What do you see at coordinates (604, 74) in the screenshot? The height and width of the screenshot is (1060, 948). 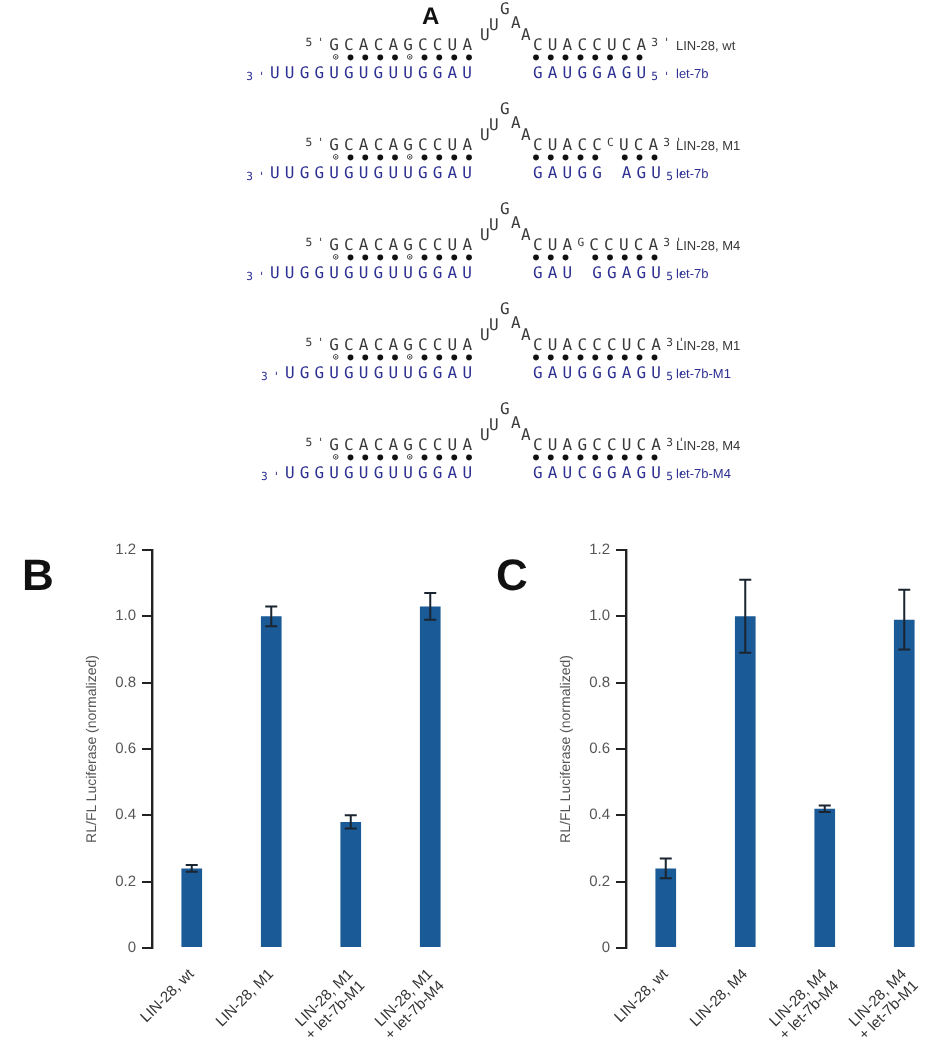 I see `text: GAUGGAGU$_{5'}$` at bounding box center [604, 74].